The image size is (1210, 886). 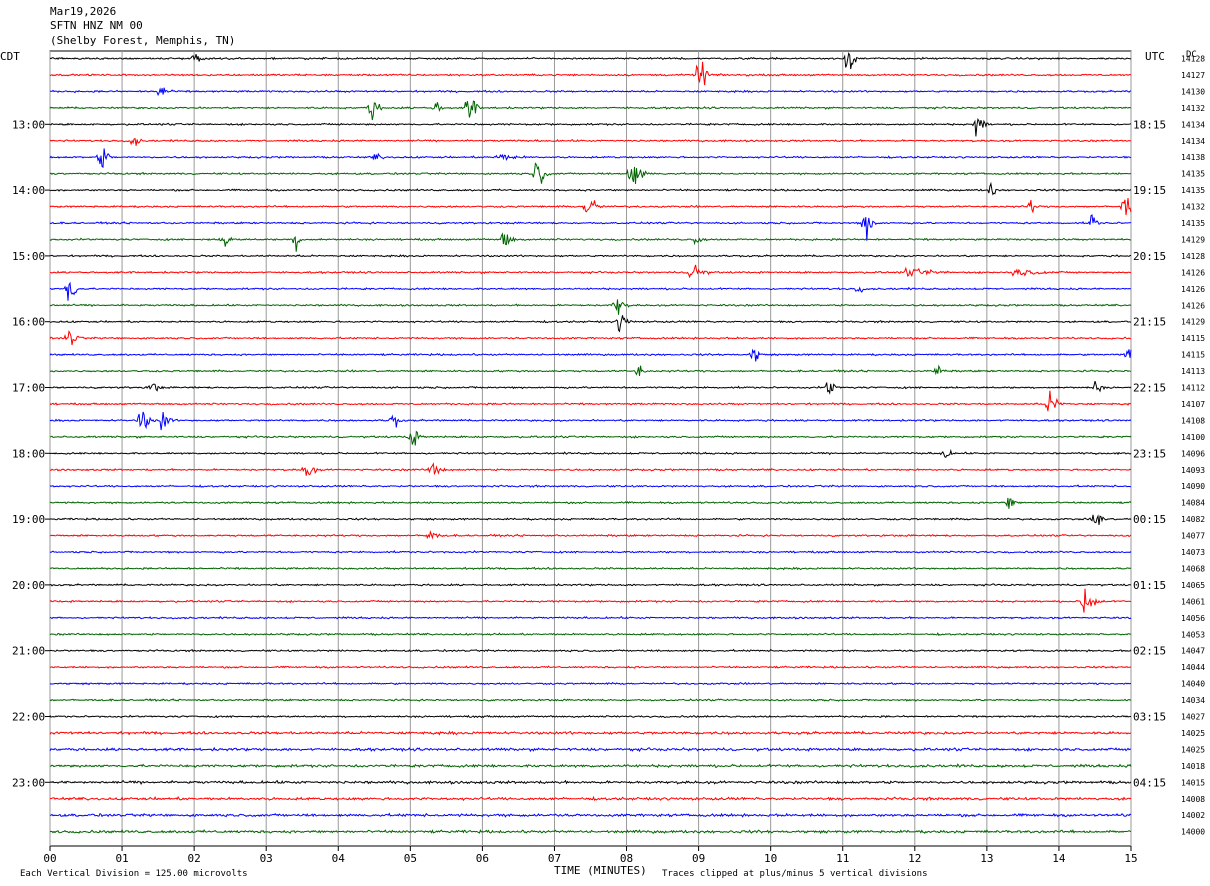 I want to click on left-hour-label: 16:00, so click(x=28, y=322).